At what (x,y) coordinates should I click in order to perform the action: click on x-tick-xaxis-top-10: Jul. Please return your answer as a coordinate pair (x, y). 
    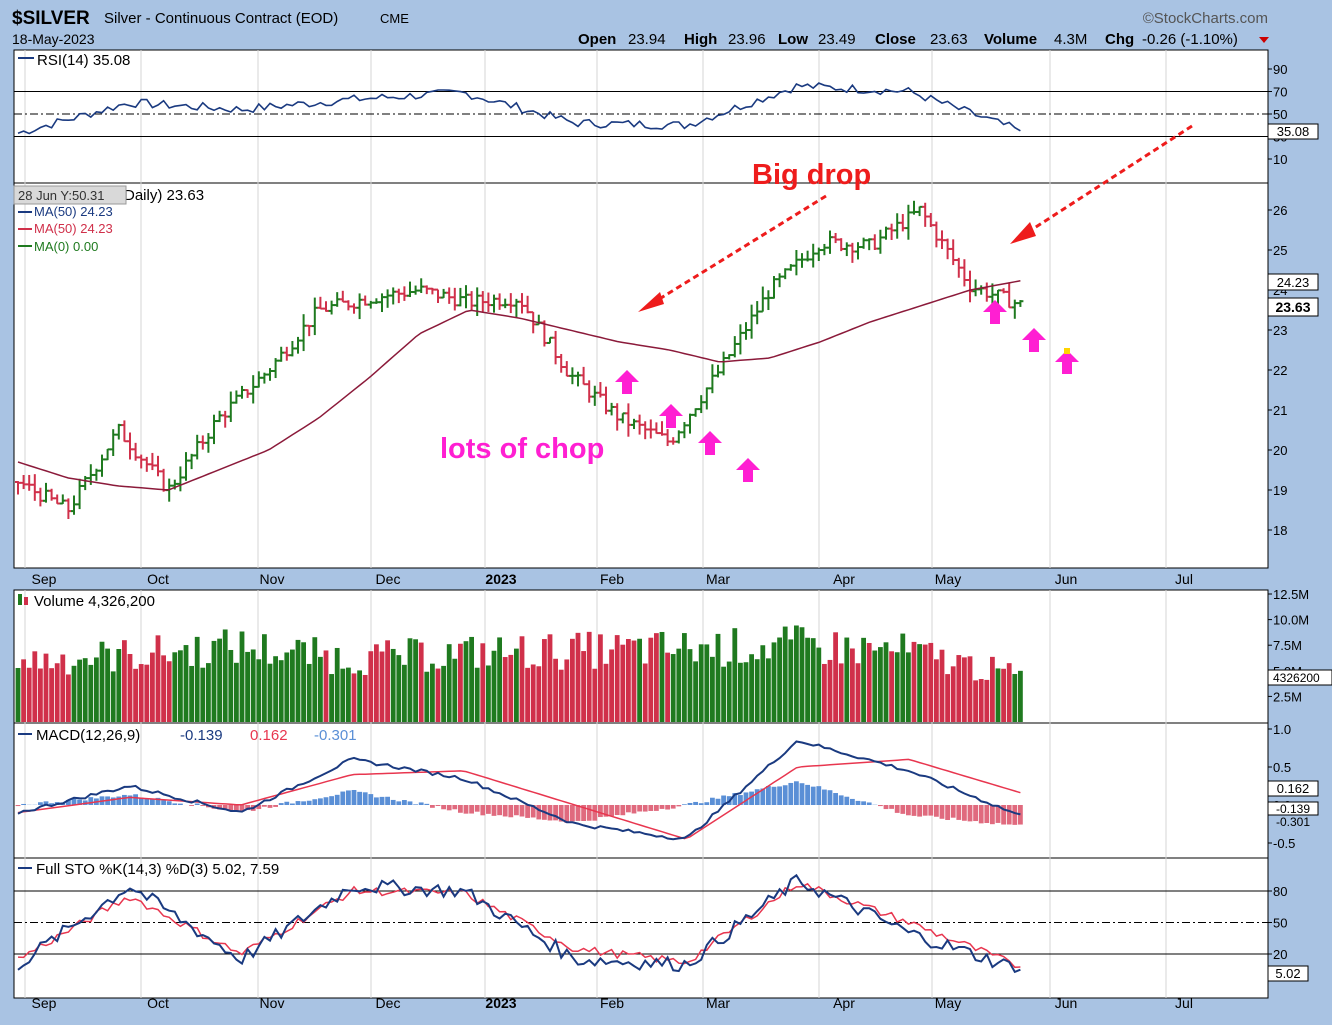
    Looking at the image, I should click on (1184, 579).